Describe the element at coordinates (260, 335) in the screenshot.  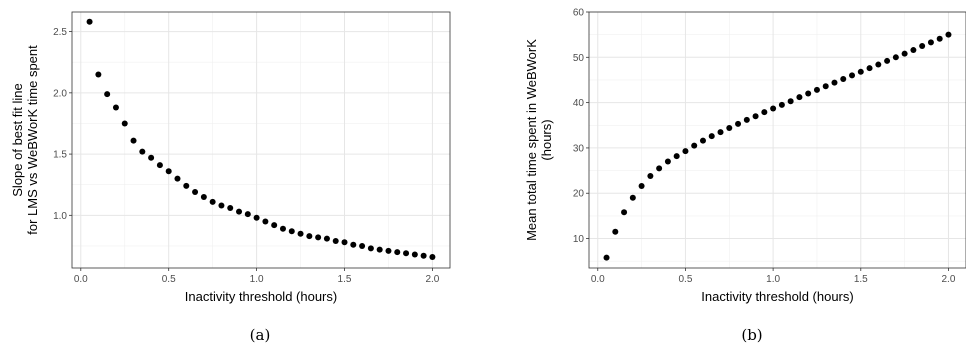
I see `subfigure-caption: (a)` at that location.